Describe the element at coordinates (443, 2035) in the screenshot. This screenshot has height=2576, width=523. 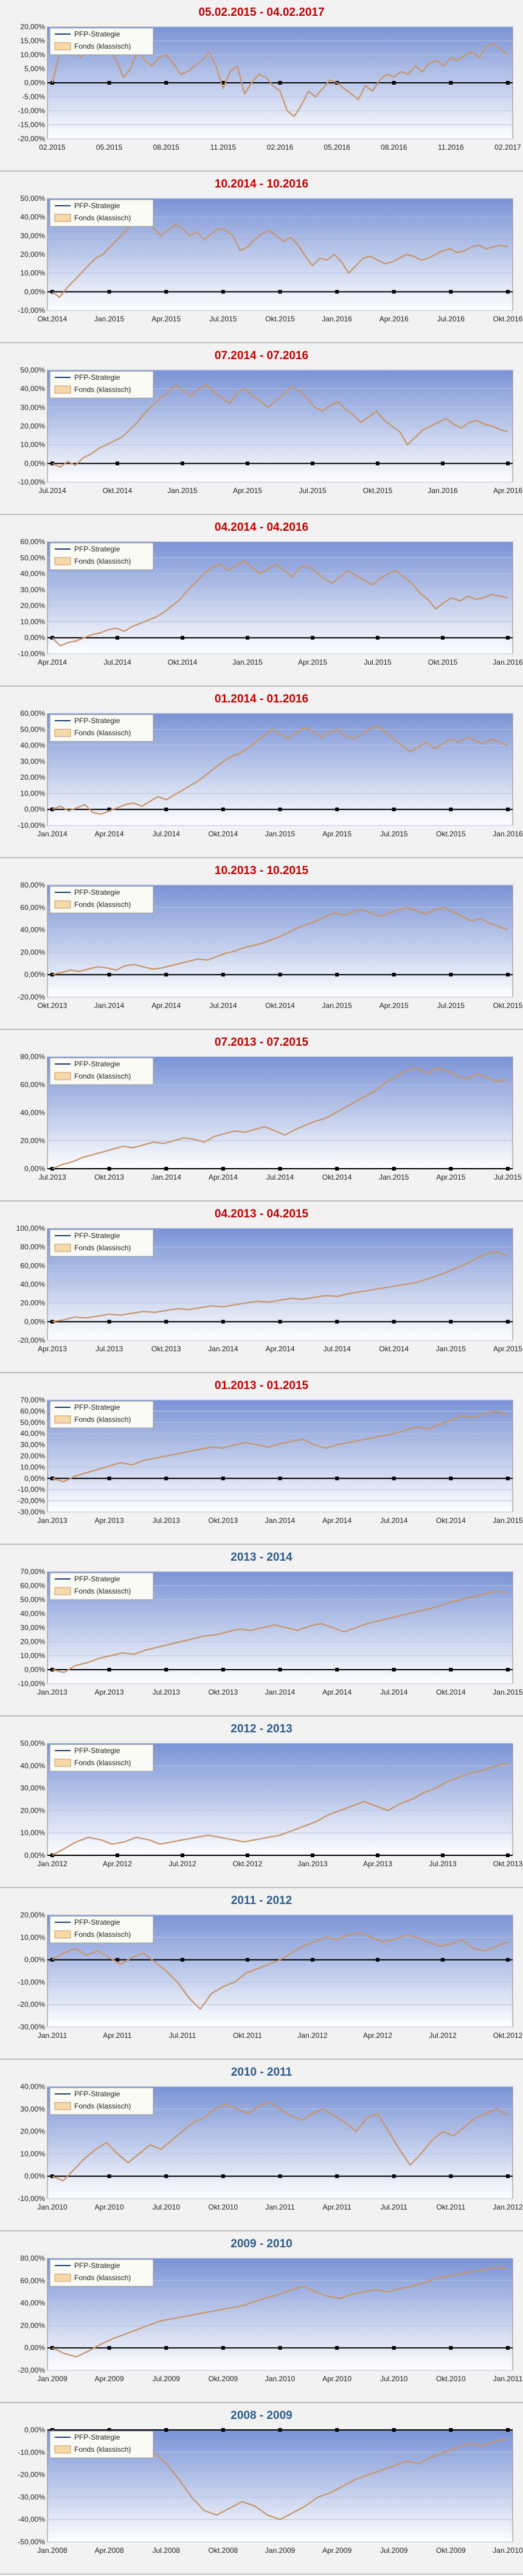
I see `x-tick-label: Jul.2012` at that location.